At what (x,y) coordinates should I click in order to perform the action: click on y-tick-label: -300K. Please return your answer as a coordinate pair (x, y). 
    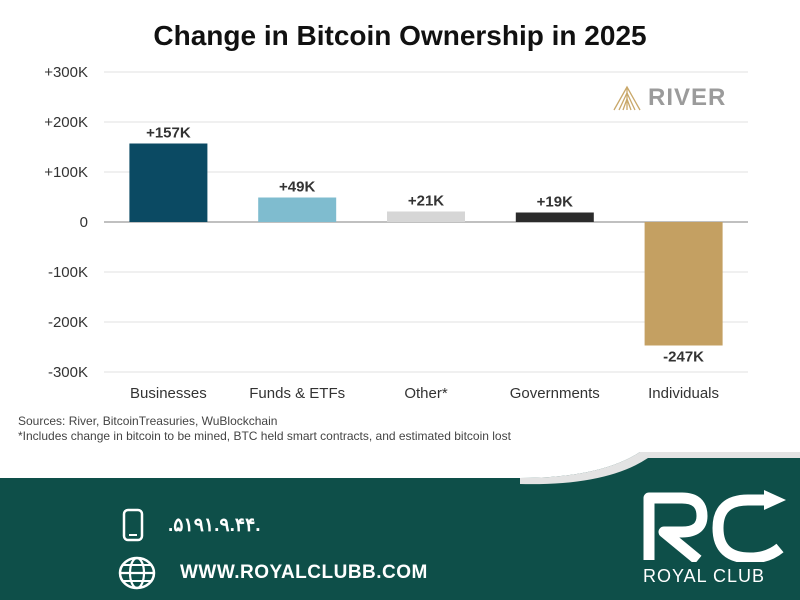
    Looking at the image, I should click on (68, 372).